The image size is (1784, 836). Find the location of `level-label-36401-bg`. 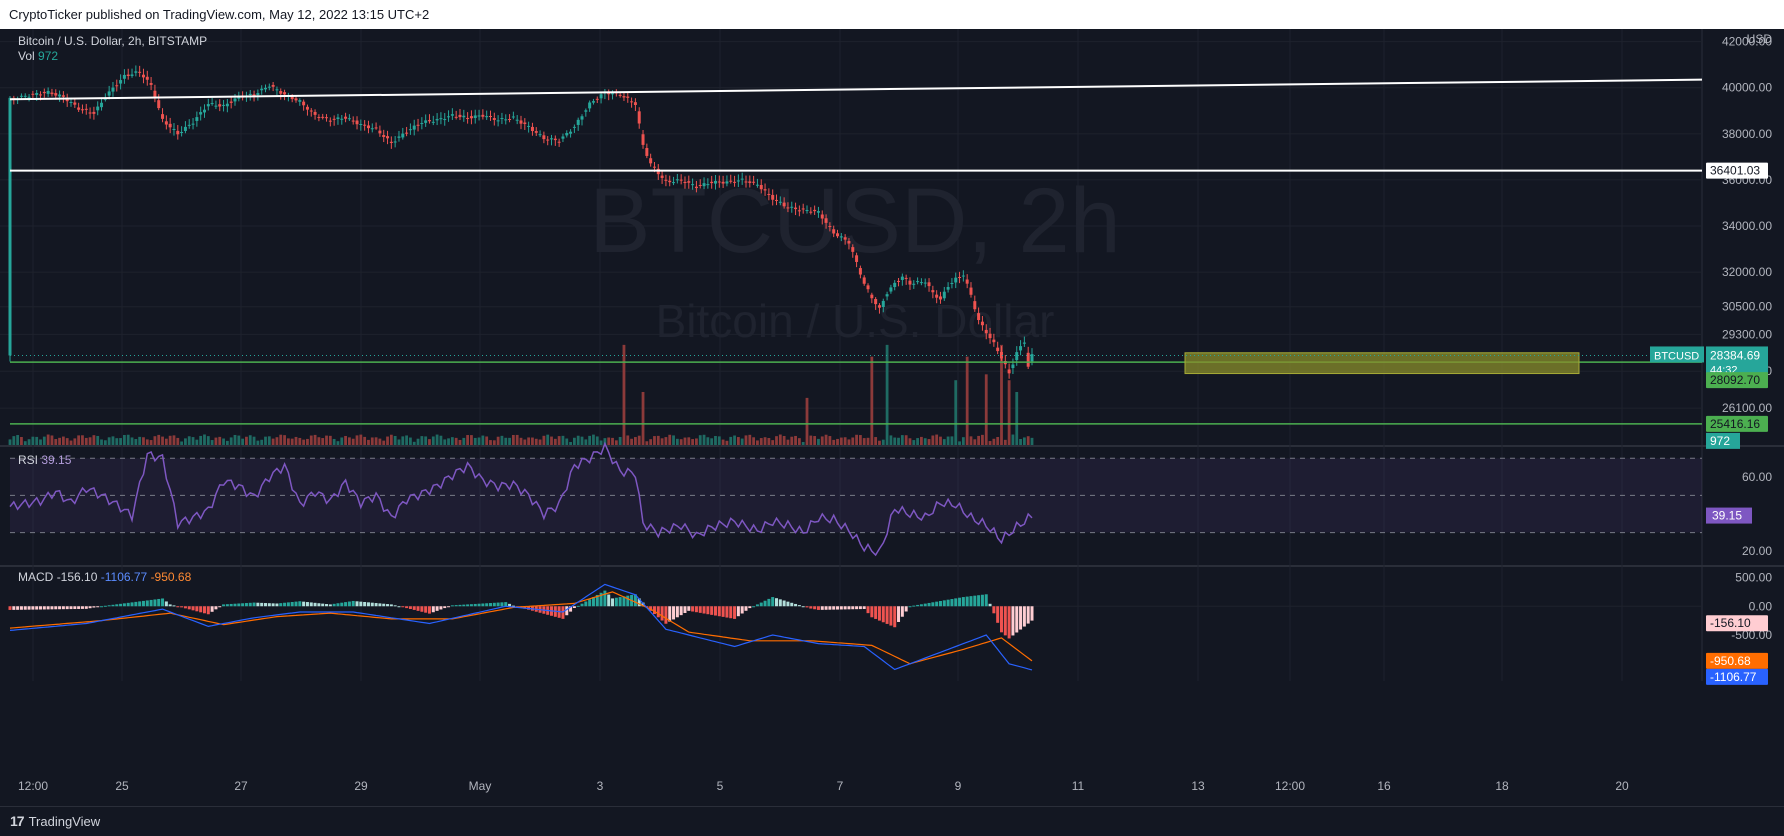

level-label-36401-bg is located at coordinates (1737, 170).